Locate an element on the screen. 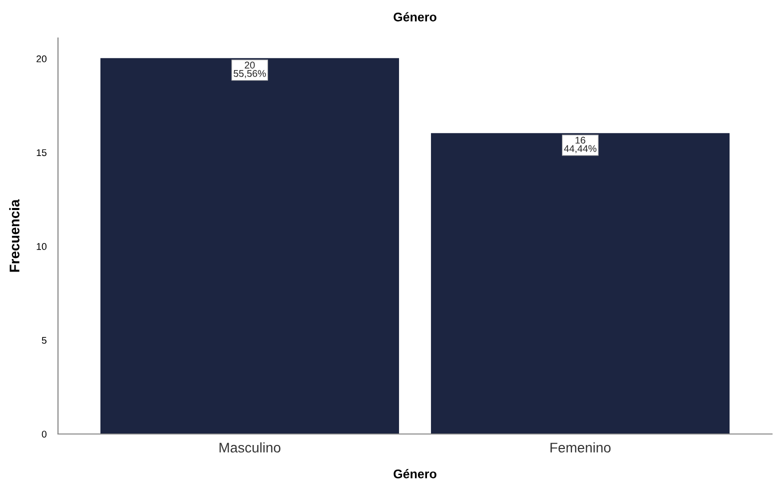 The width and height of the screenshot is (777, 489). data-label: 16 44,44% is located at coordinates (580, 145).